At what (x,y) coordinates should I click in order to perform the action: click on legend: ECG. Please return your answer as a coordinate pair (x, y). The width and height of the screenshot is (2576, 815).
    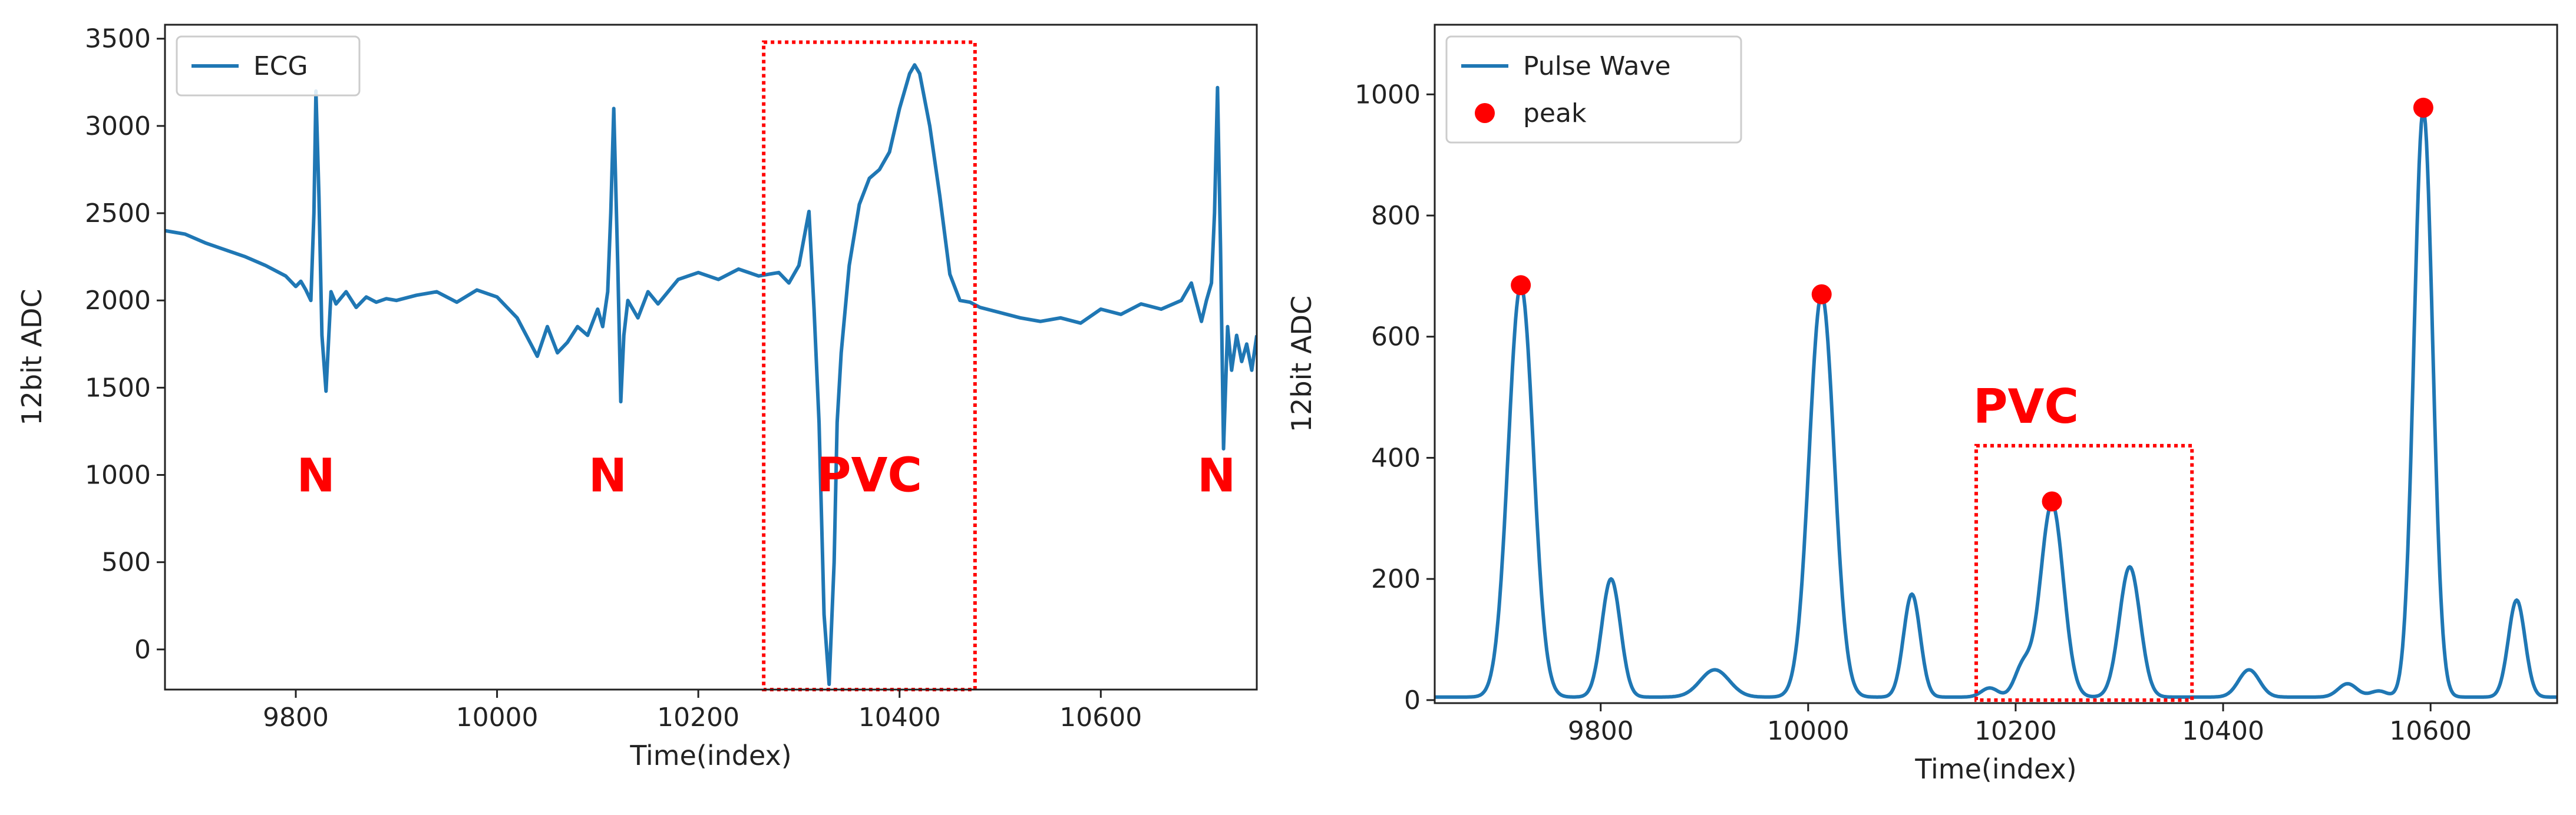
    Looking at the image, I should click on (268, 66).